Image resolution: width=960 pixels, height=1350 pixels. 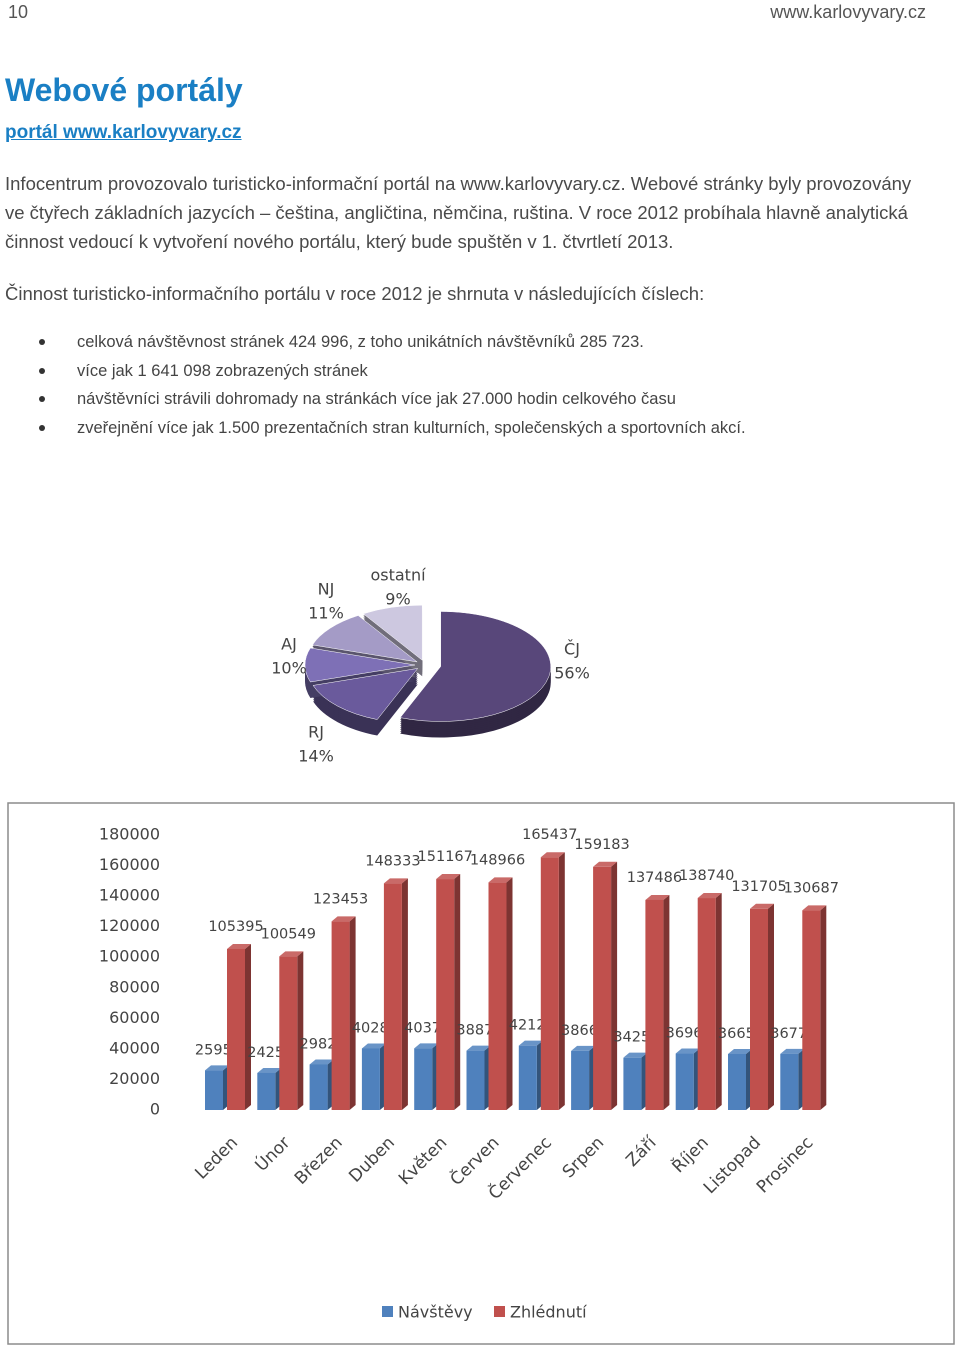 What do you see at coordinates (129, 895) in the screenshot?
I see `y-tick-label: 140000` at bounding box center [129, 895].